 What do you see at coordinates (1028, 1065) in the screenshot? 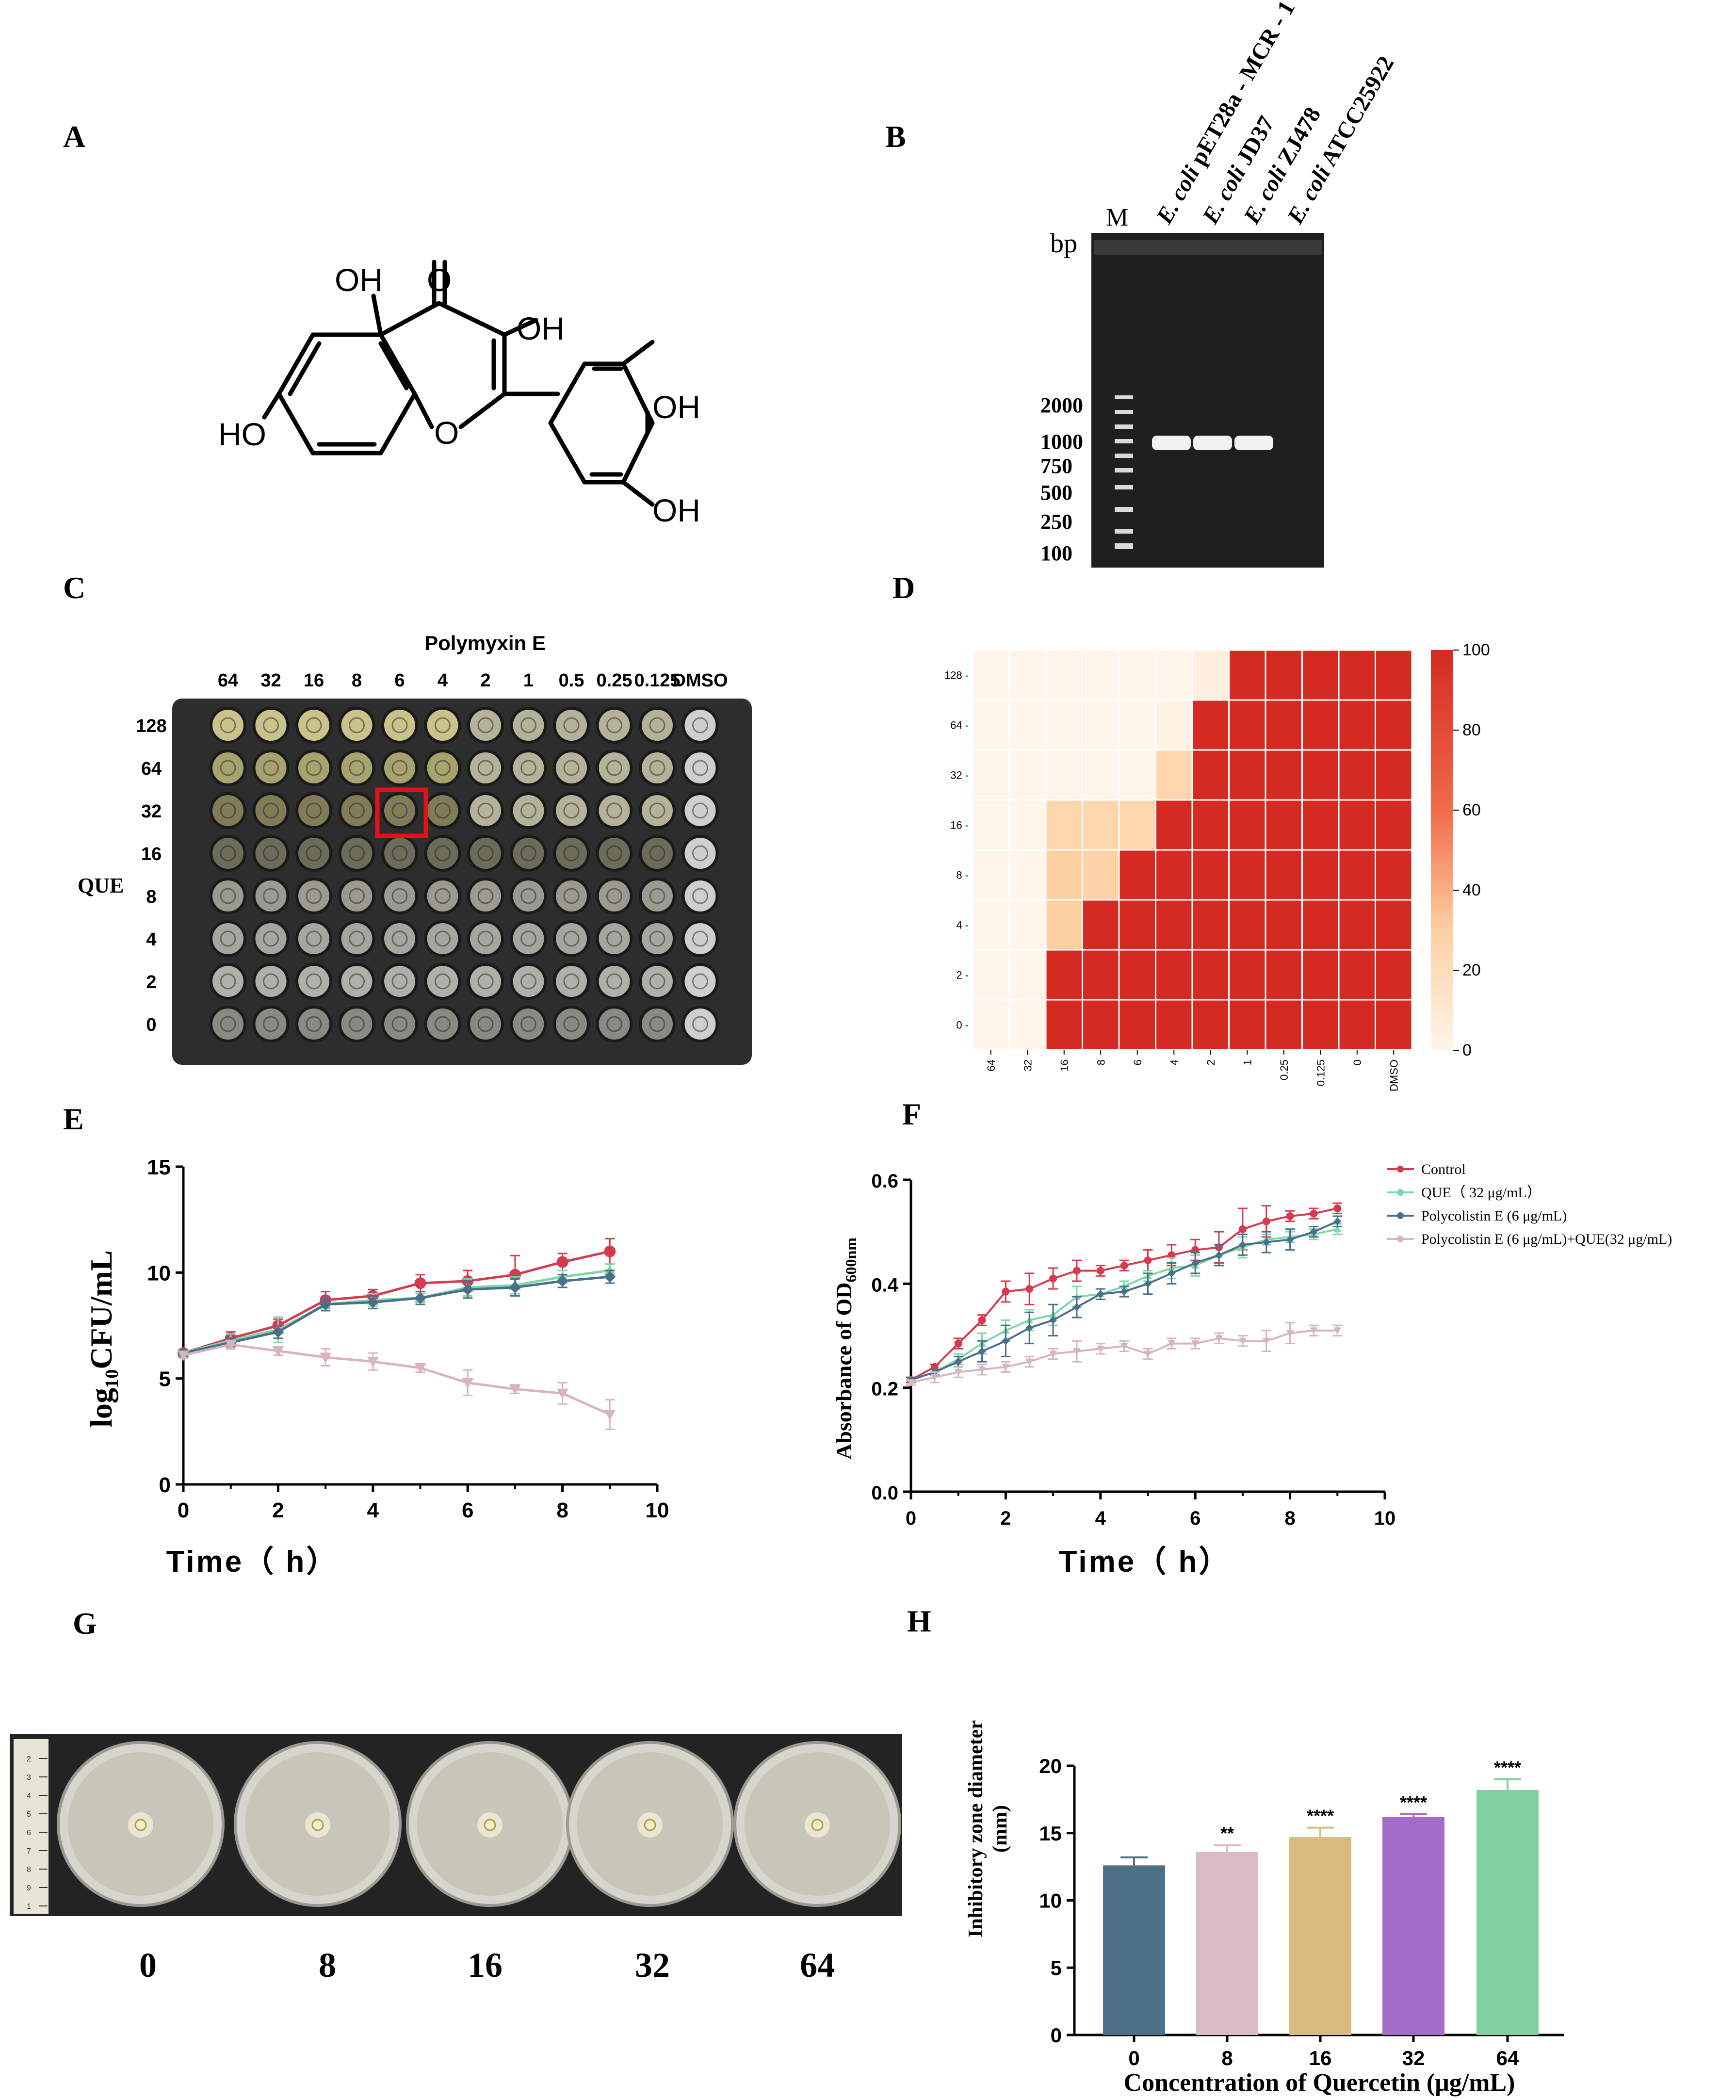
I see `heatmap-x-label: 32` at bounding box center [1028, 1065].